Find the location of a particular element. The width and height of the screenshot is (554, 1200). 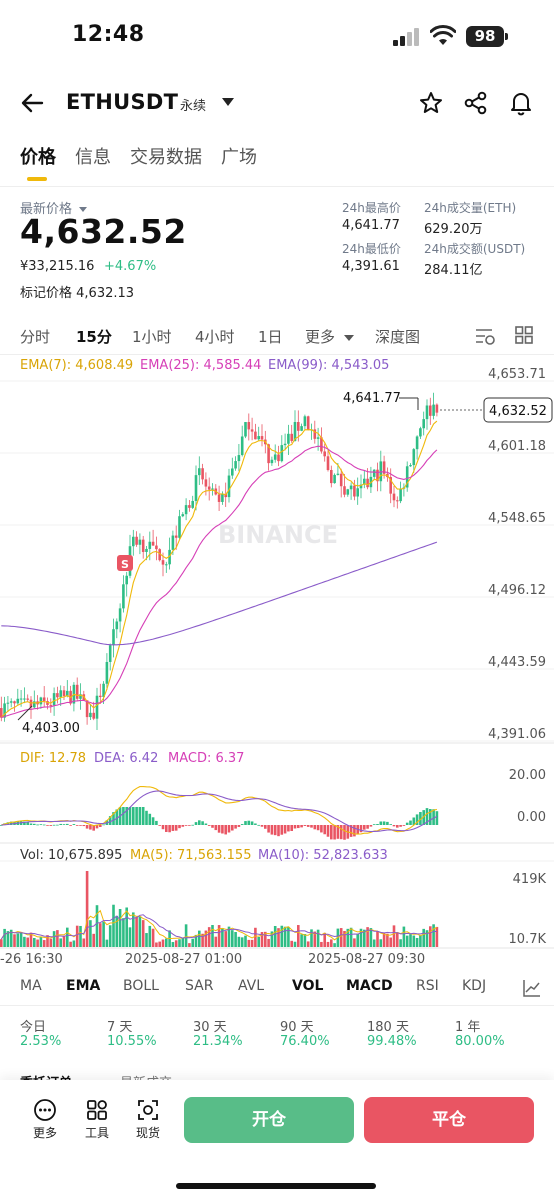

tf-more: 更多 is located at coordinates (329, 336).